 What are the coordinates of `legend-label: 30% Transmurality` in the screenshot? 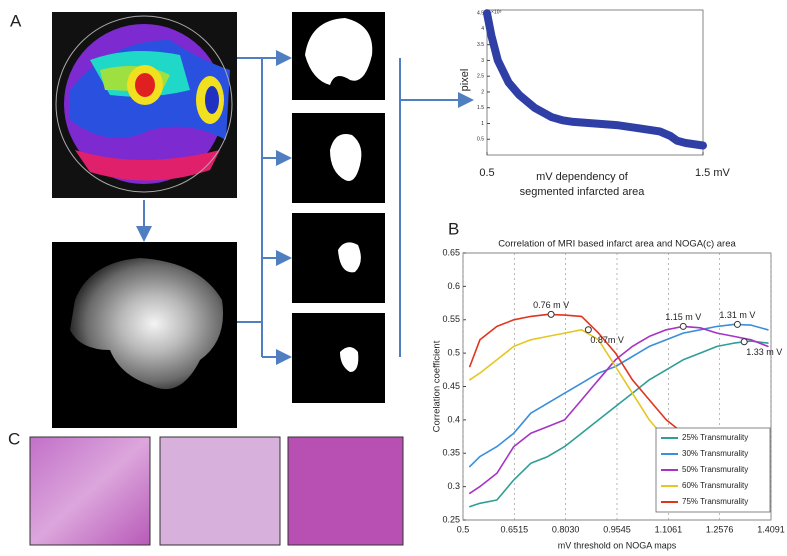 It's located at (715, 453).